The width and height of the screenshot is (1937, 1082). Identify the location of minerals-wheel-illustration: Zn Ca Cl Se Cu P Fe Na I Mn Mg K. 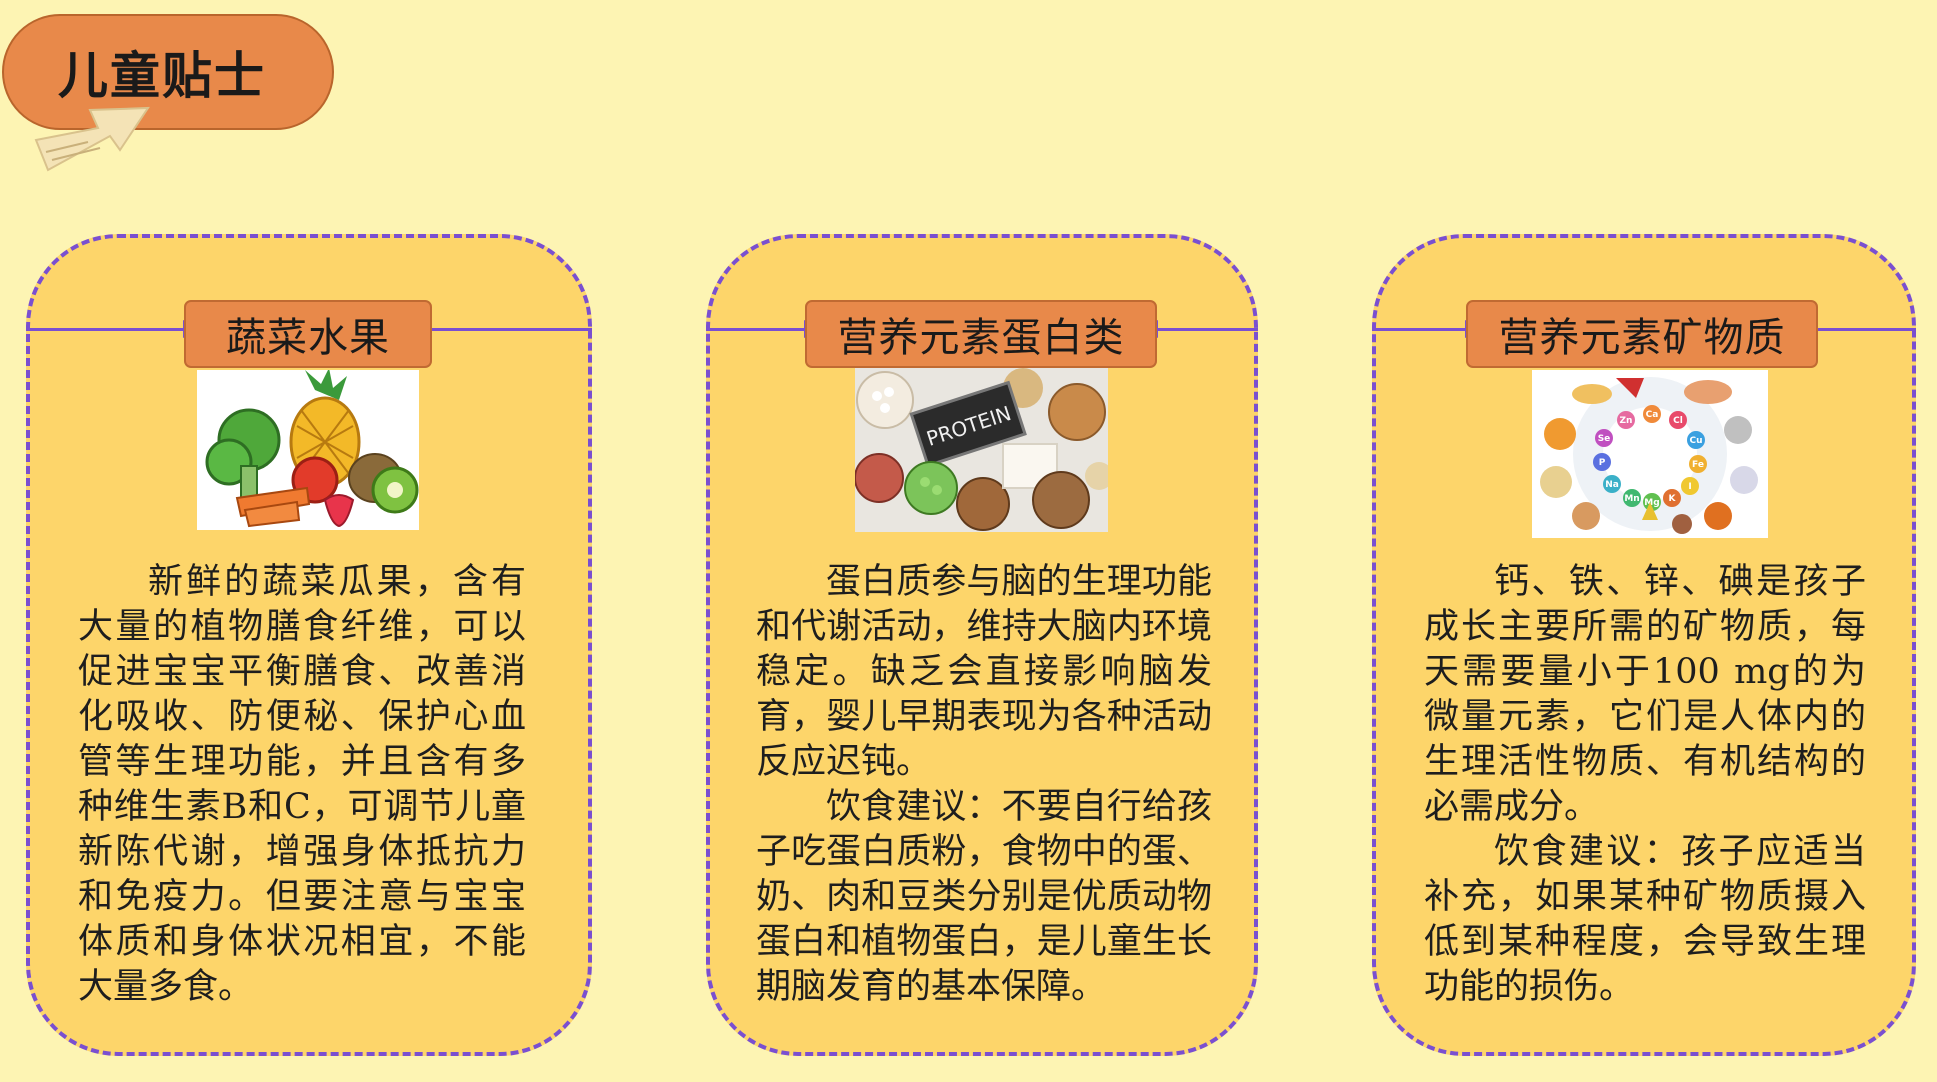
(1650, 454).